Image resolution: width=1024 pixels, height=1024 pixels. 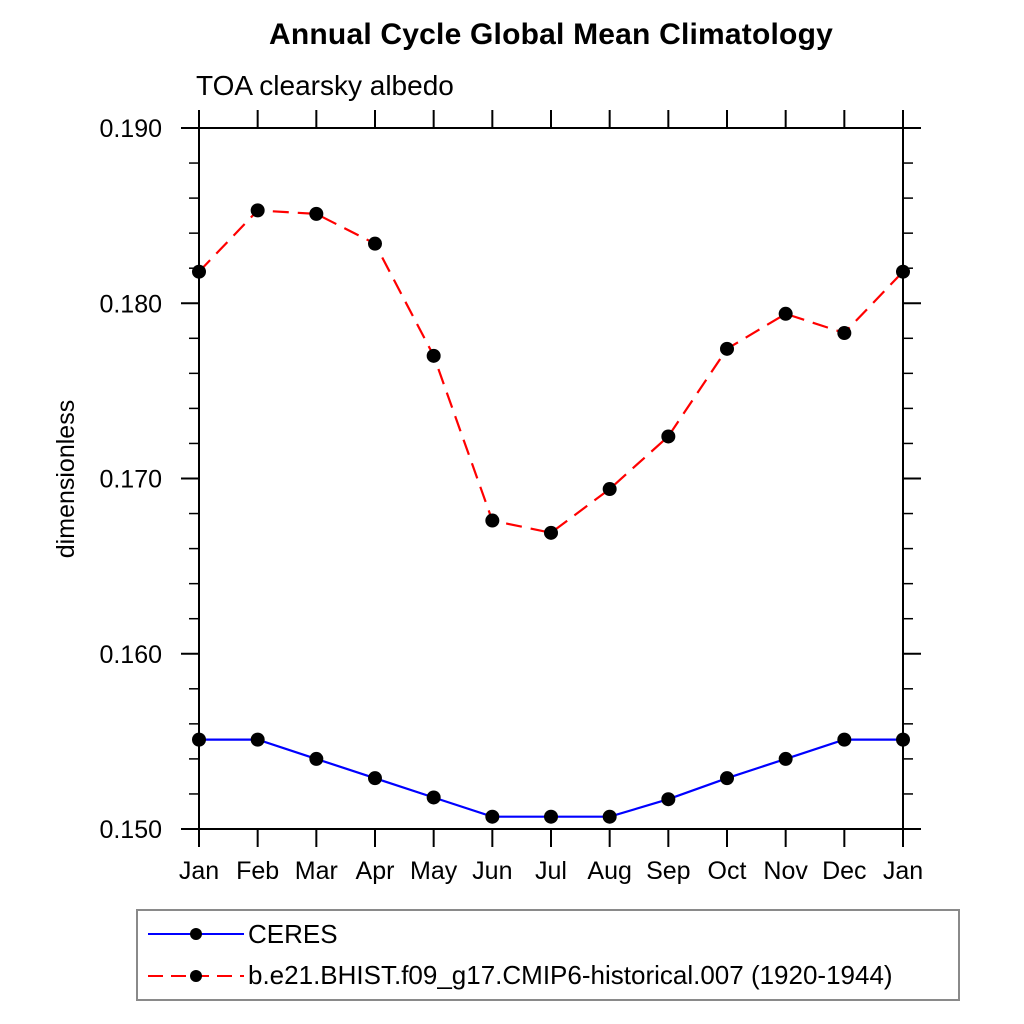 What do you see at coordinates (492, 871) in the screenshot?
I see `x-tick-label: Jun` at bounding box center [492, 871].